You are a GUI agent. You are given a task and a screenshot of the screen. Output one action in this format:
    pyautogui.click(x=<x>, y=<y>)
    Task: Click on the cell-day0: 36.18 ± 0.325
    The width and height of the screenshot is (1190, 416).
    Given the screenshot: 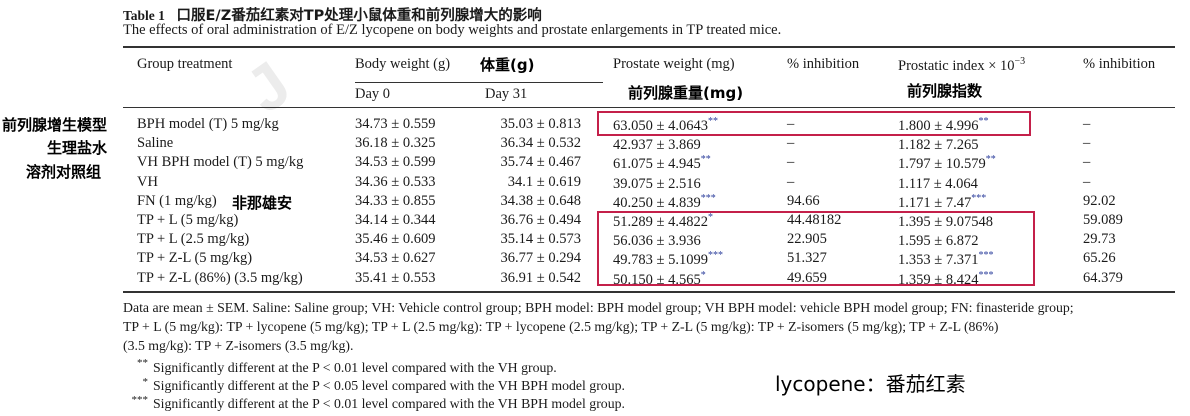 What is the action you would take?
    pyautogui.click(x=395, y=143)
    